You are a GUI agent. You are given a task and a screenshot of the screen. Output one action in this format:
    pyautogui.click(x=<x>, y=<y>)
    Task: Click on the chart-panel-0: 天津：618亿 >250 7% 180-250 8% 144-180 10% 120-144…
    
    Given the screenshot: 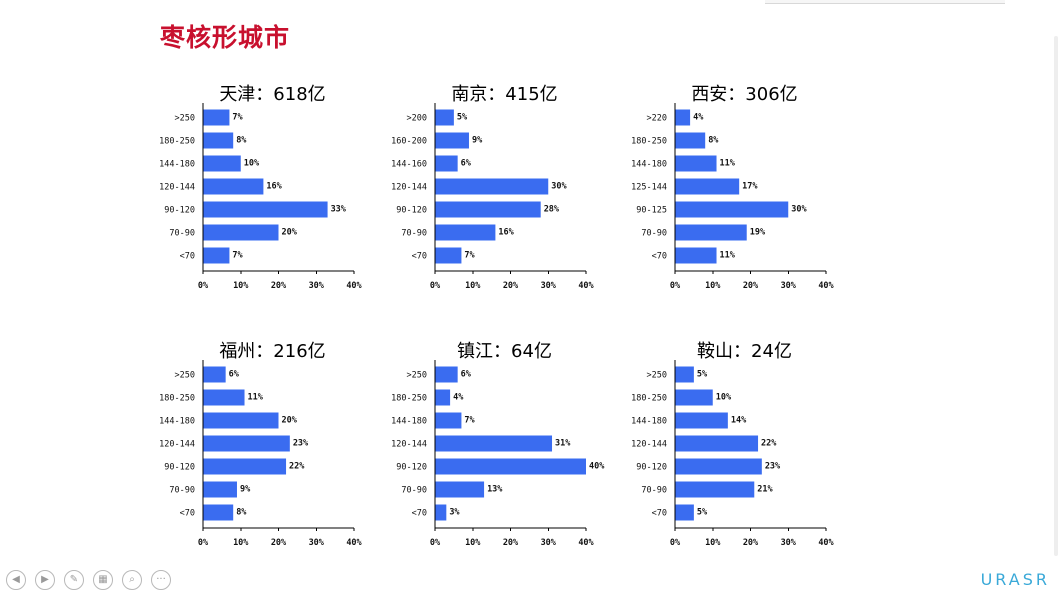 What is the action you would take?
    pyautogui.click(x=272, y=187)
    